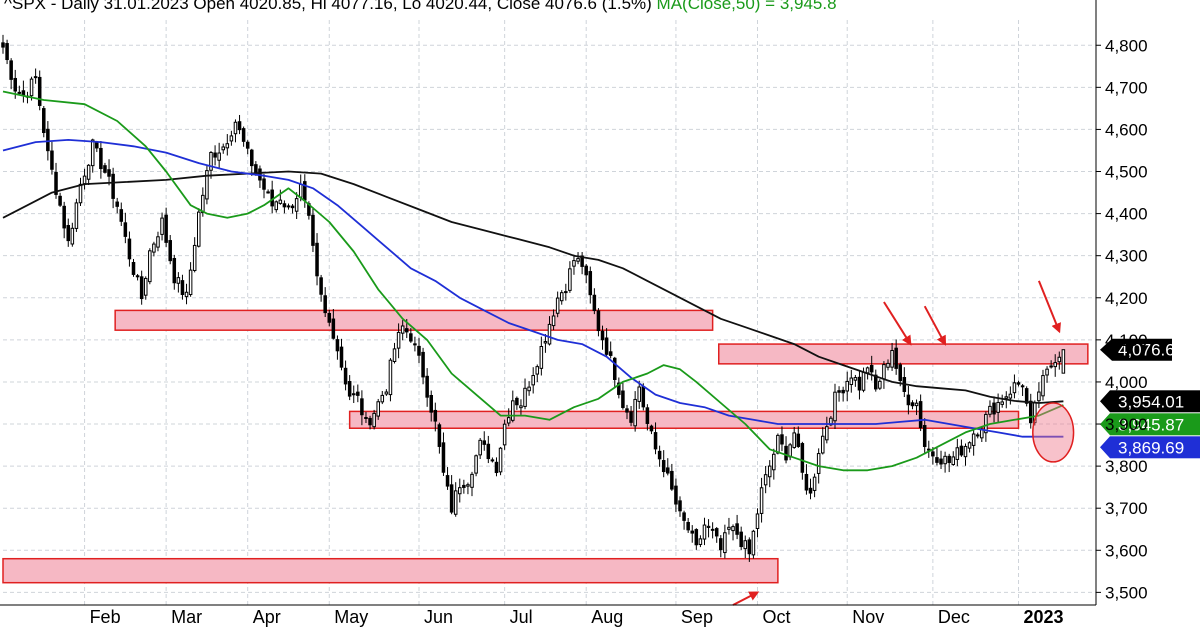  What do you see at coordinates (267, 617) in the screenshot?
I see `x-tick-label: Apr` at bounding box center [267, 617].